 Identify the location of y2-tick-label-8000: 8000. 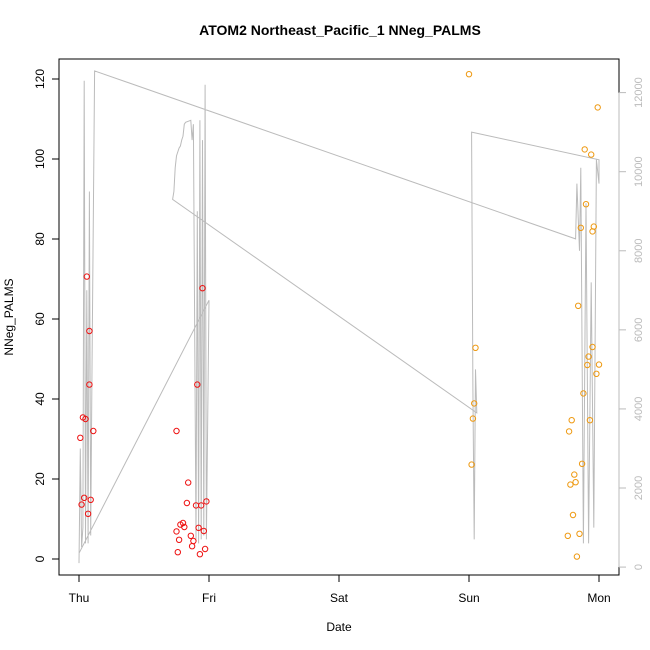
(639, 251).